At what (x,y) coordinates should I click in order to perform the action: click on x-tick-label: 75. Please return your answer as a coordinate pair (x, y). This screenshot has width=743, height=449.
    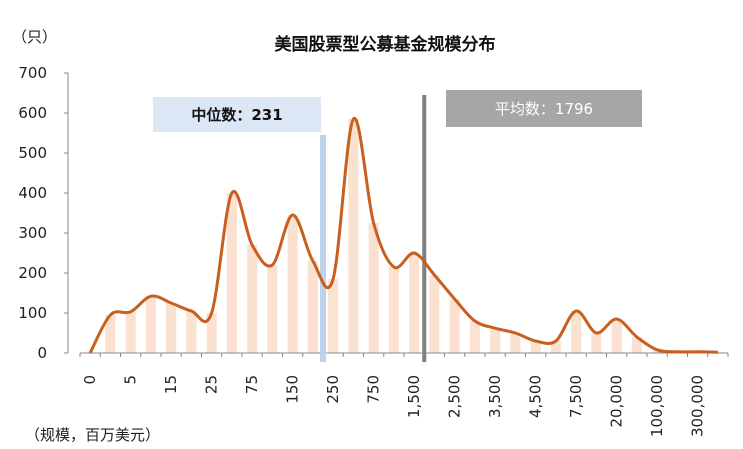
    Looking at the image, I should click on (252, 384).